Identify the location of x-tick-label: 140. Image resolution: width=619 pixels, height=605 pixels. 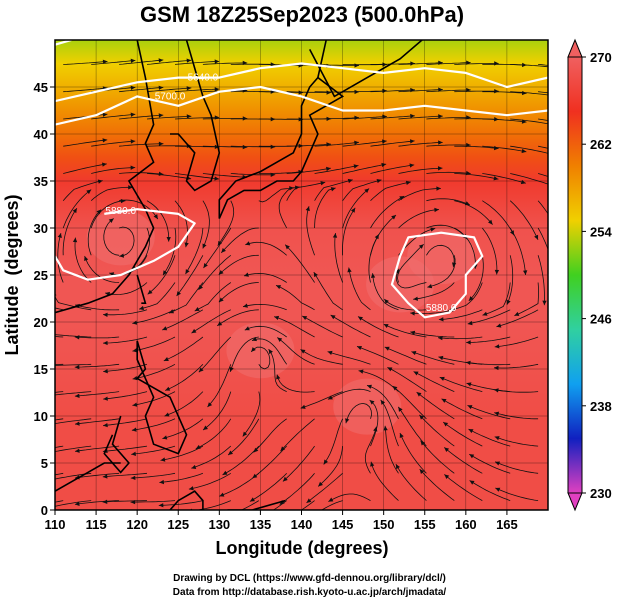
(302, 524).